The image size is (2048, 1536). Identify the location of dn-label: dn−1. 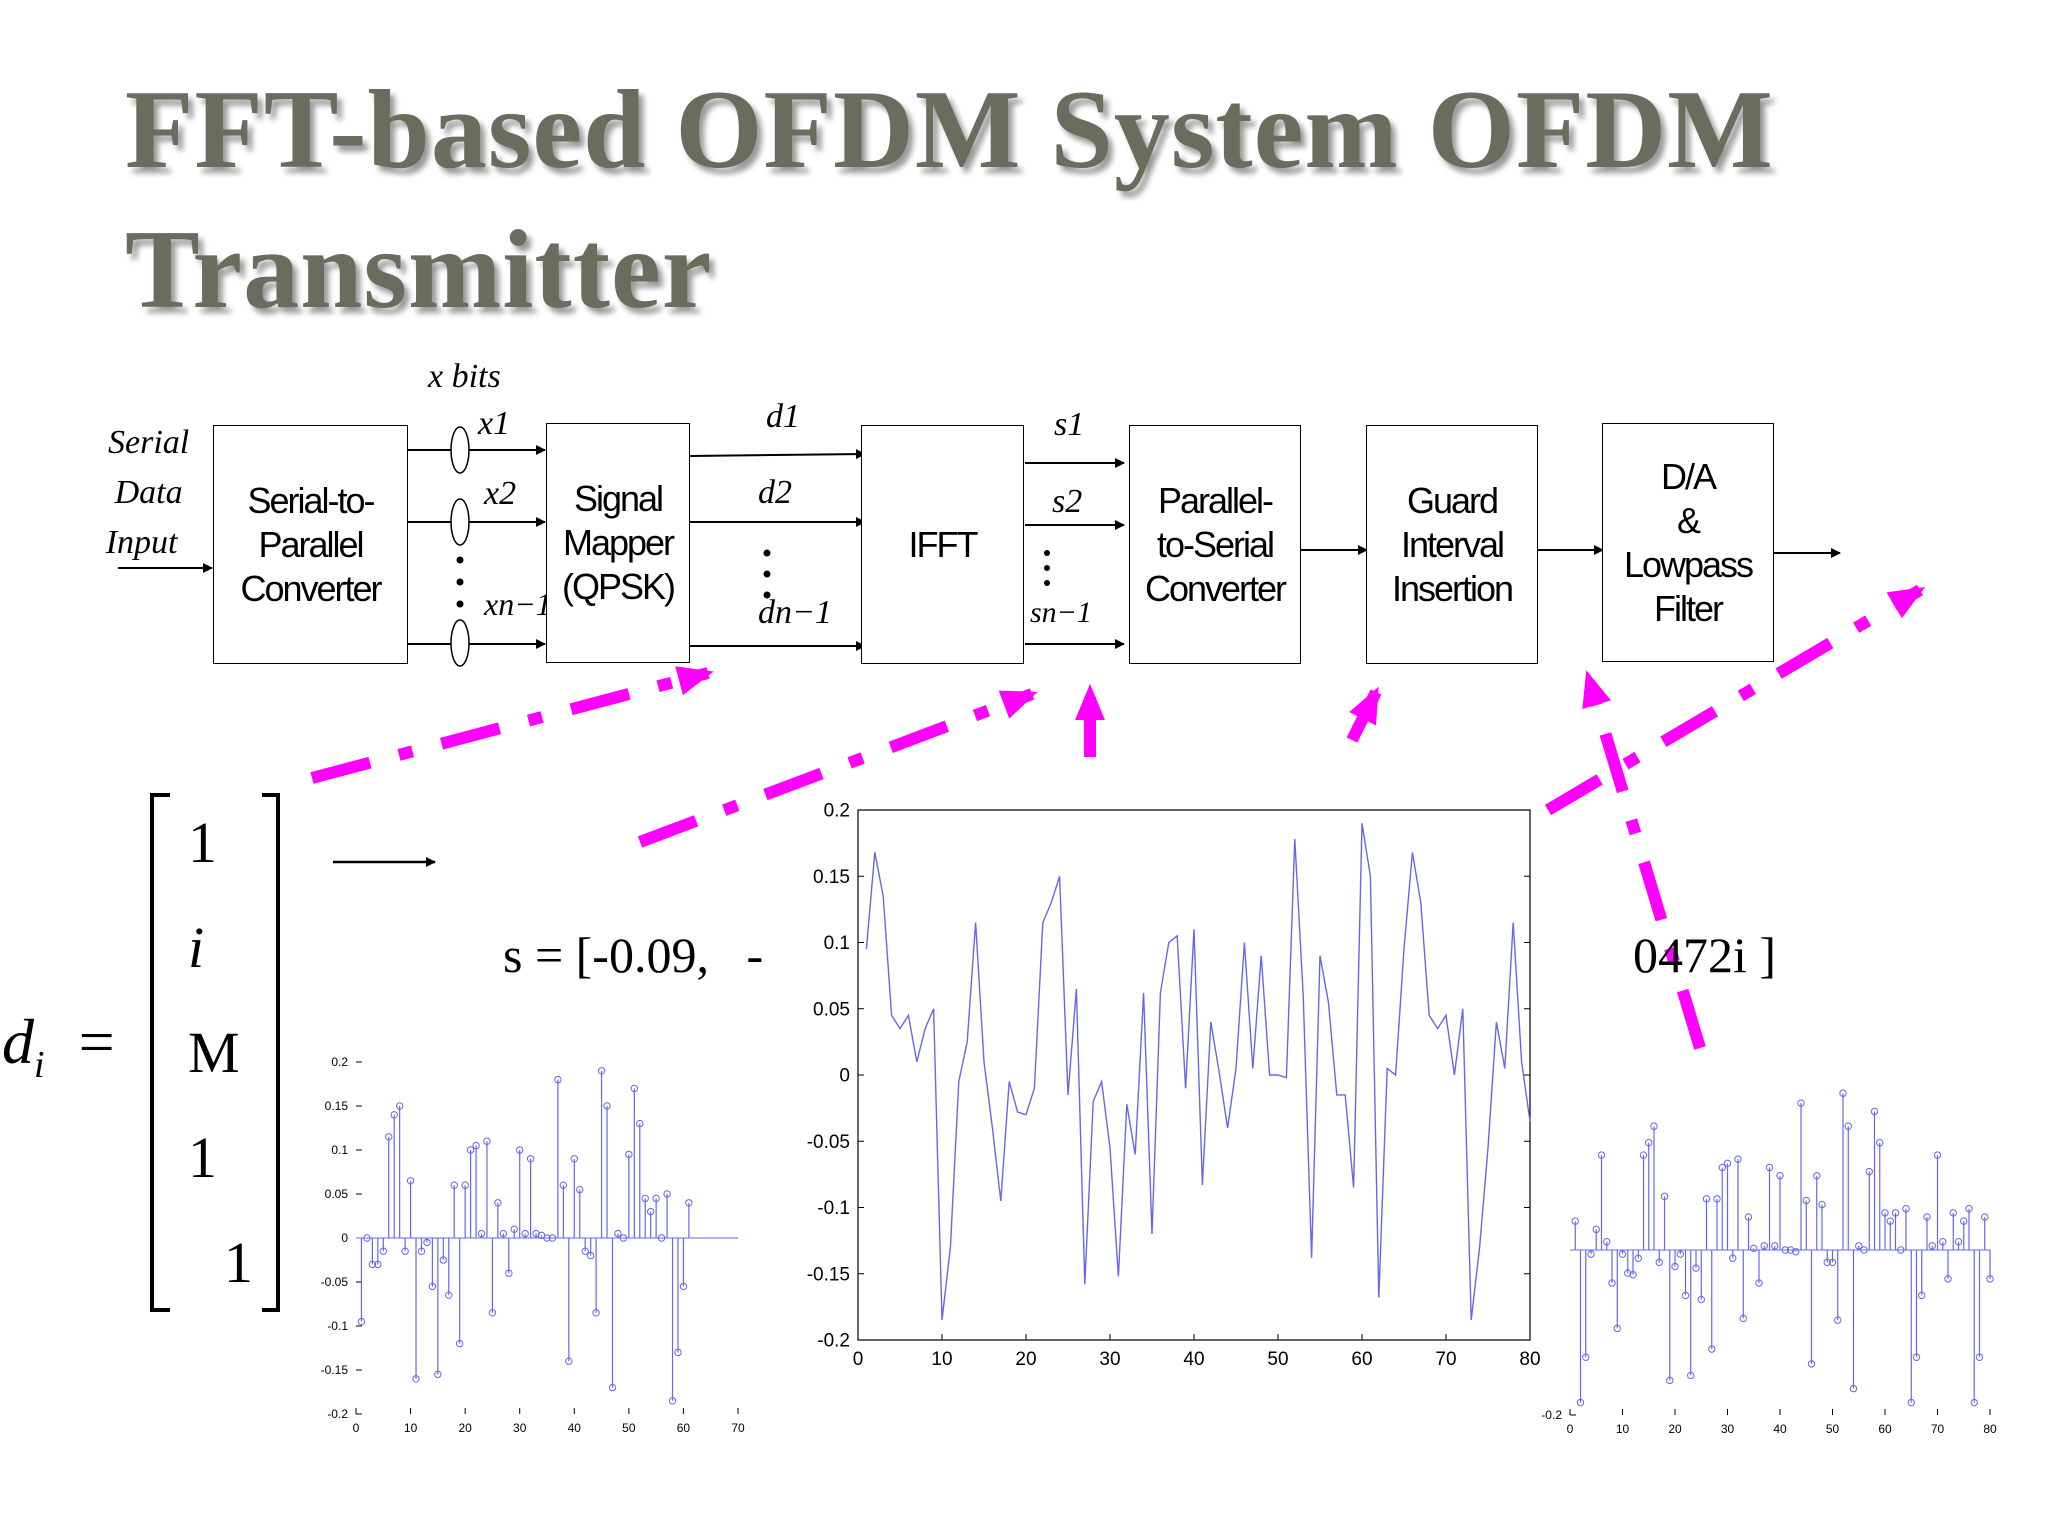
(795, 612).